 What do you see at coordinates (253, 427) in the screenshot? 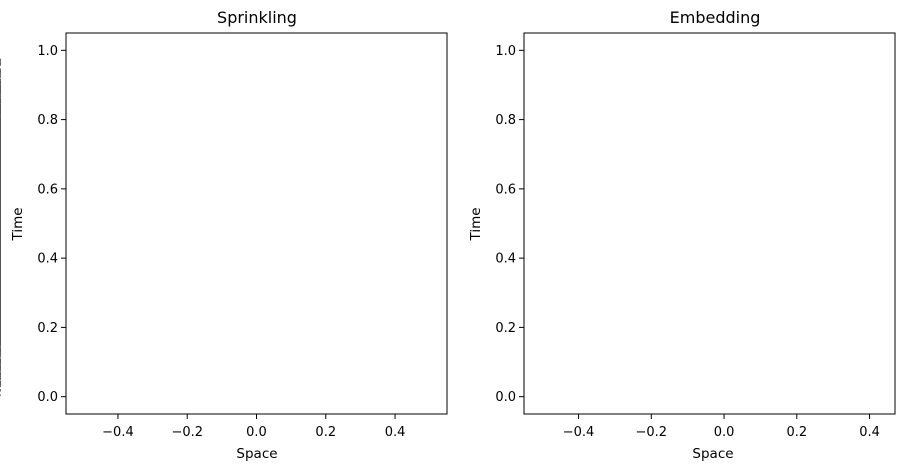
I see `x-axis-ticks: −0.4 −0.2 0.0 0.2 0.4` at bounding box center [253, 427].